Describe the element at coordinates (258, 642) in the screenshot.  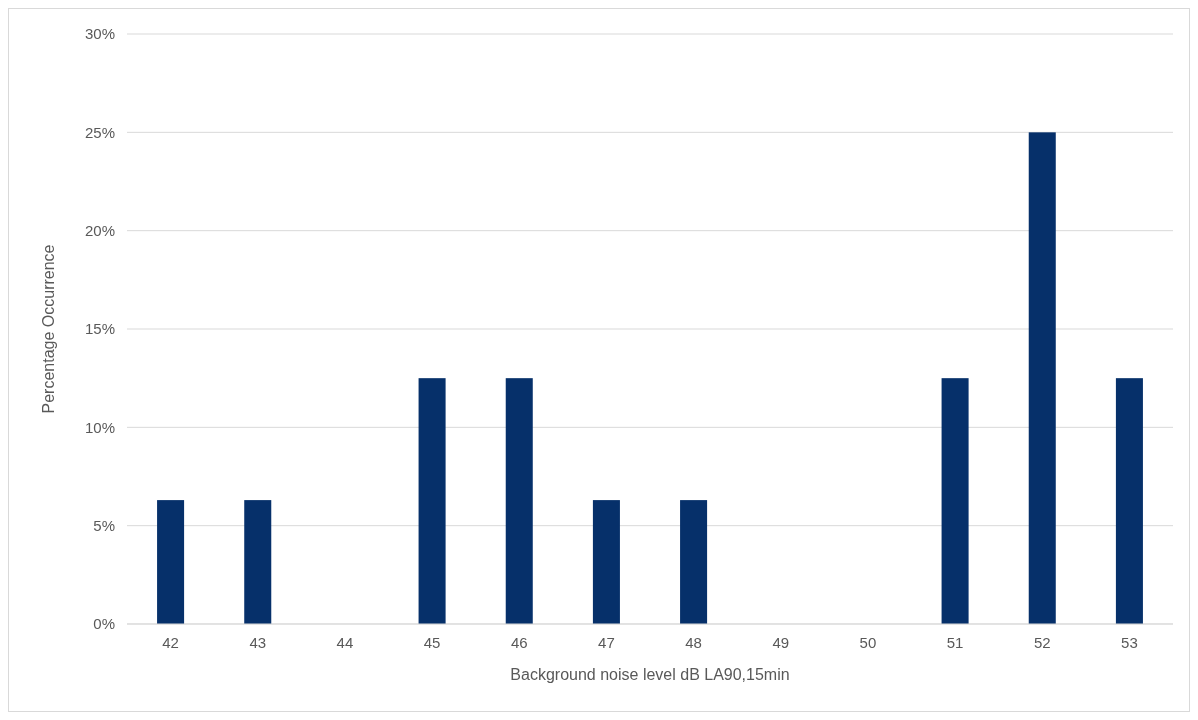
I see `x-tick-label: 43` at that location.